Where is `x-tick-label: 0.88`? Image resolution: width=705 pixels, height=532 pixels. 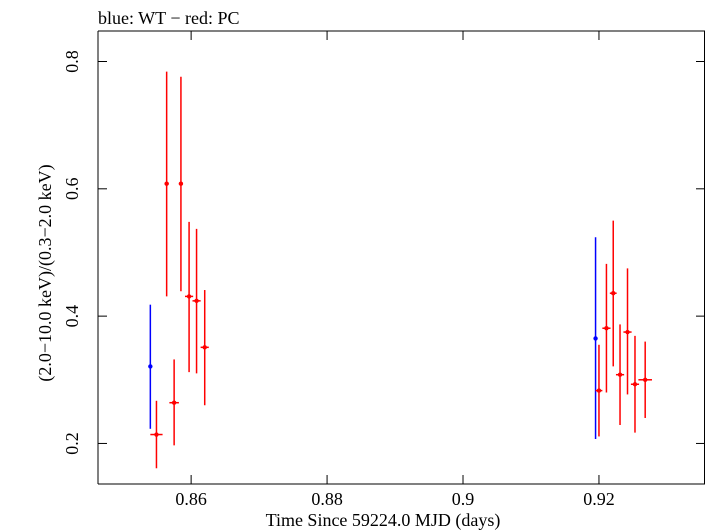
x-tick-label: 0.88 is located at coordinates (327, 499).